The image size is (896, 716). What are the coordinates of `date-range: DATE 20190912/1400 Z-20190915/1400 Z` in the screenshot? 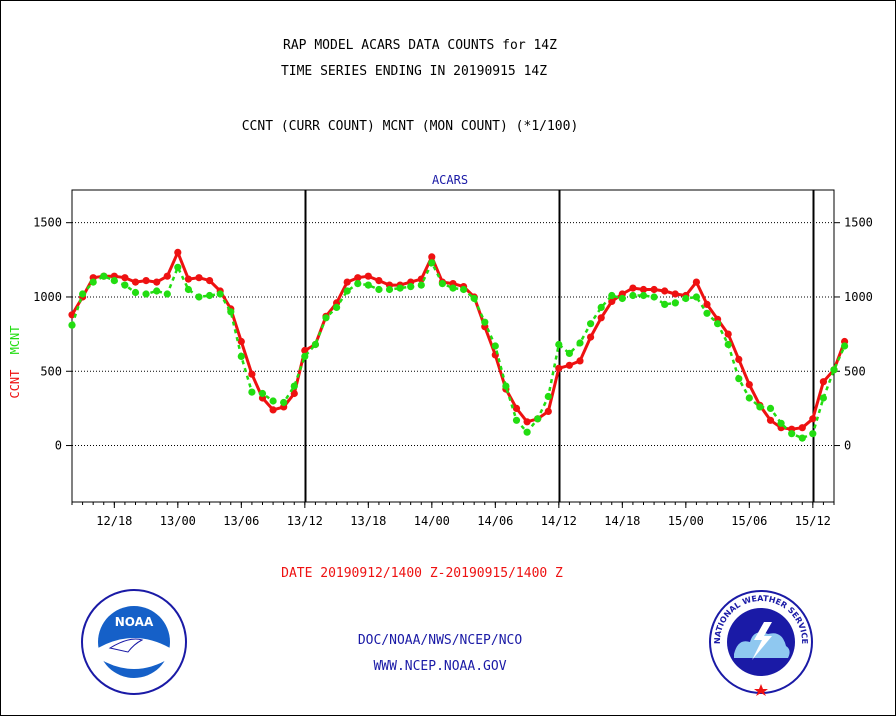 It's located at (422, 573).